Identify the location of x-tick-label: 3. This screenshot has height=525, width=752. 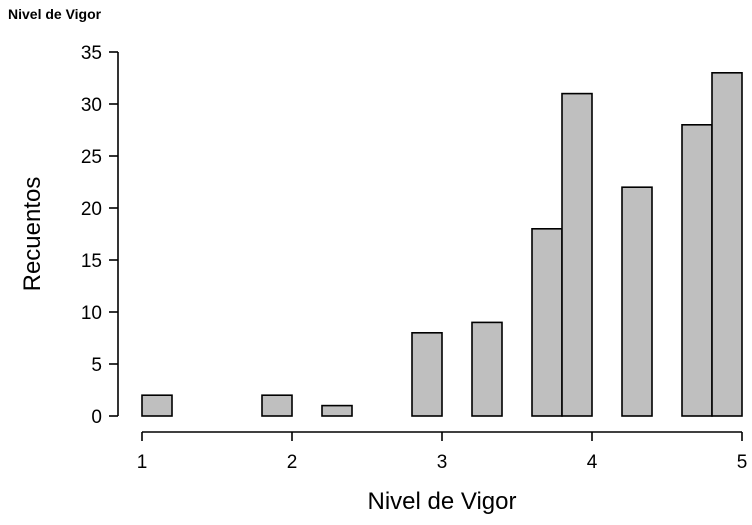
(442, 462).